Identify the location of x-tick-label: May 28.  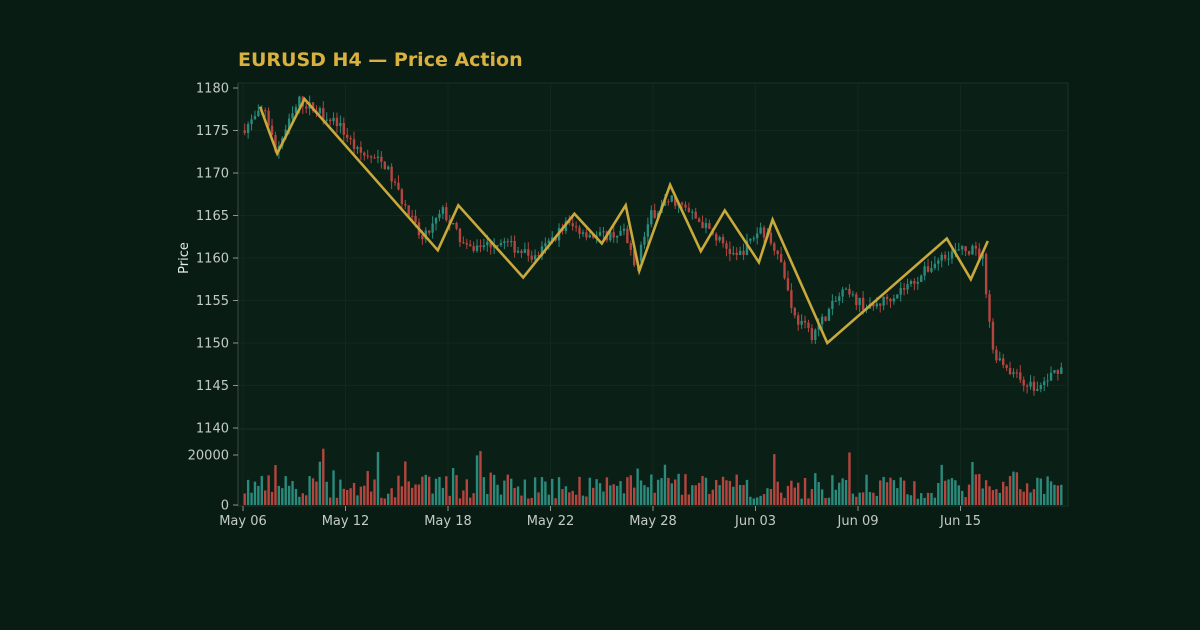
(653, 521).